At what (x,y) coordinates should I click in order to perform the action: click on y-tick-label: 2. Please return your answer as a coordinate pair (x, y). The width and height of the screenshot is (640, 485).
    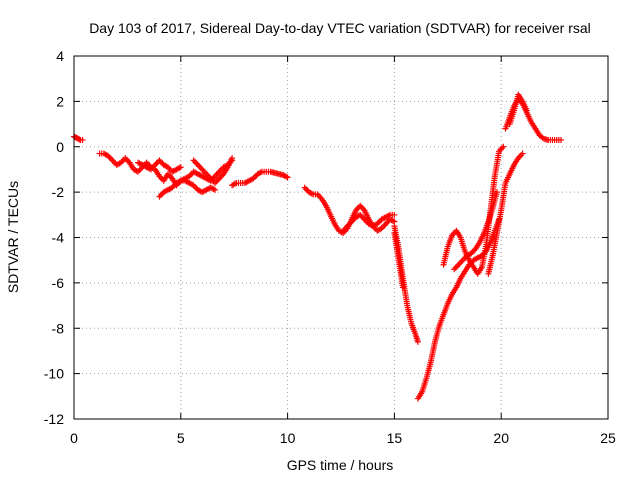
    Looking at the image, I should click on (60, 101).